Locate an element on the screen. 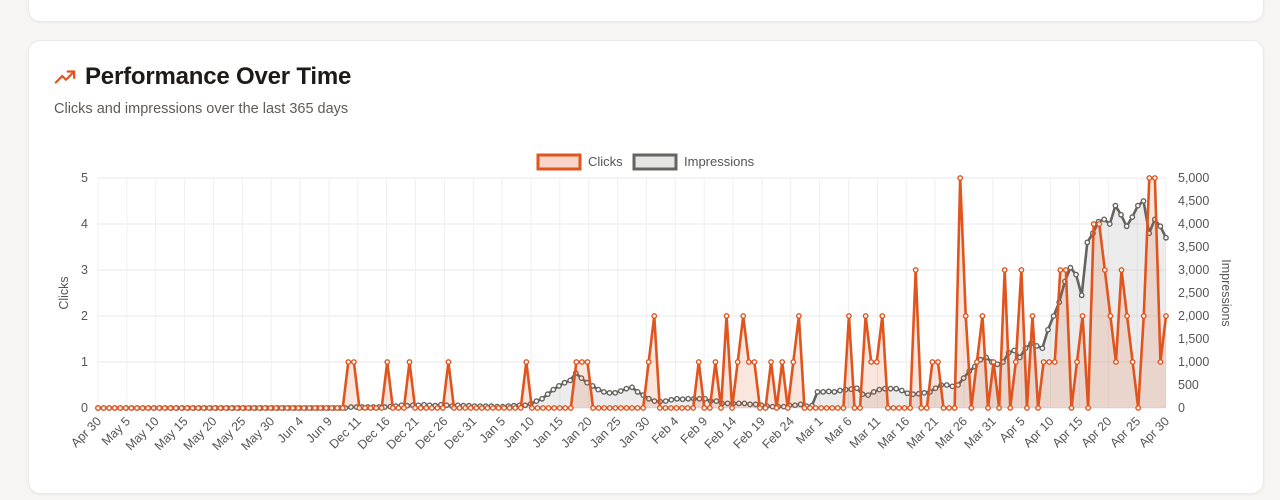 This screenshot has width=1280, height=500. legend-label: Impressions is located at coordinates (719, 161).